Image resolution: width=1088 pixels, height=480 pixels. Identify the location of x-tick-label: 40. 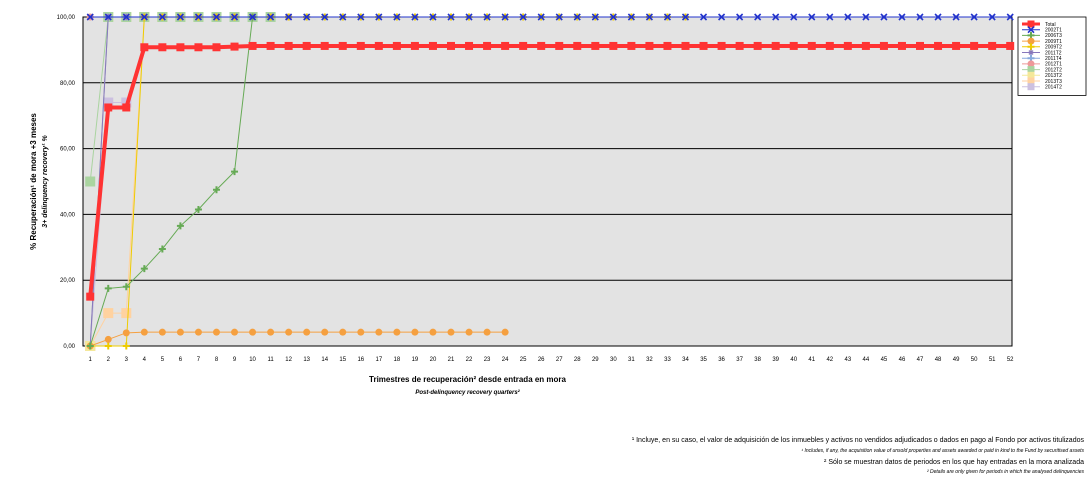
(793, 360).